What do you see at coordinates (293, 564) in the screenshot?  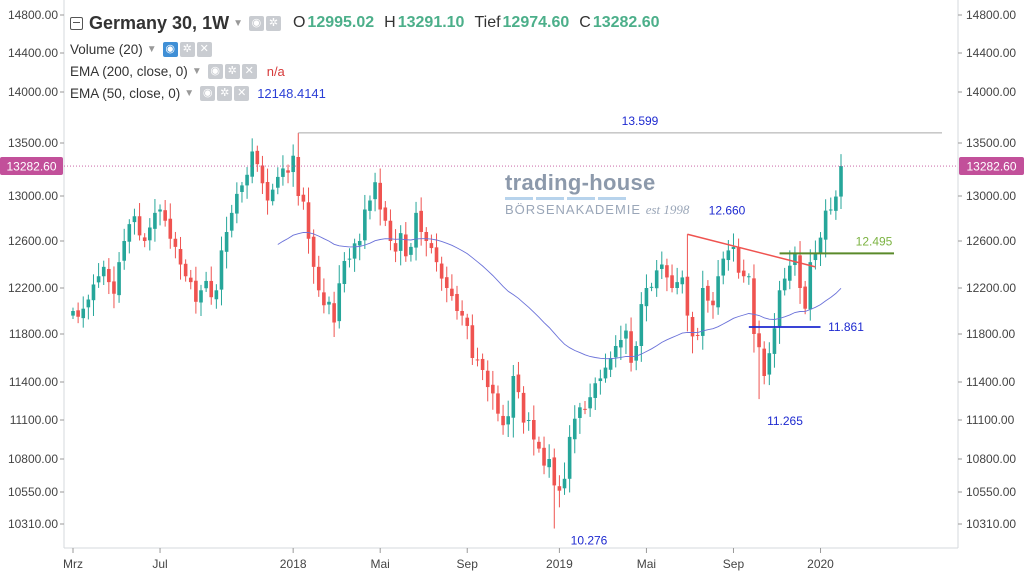 I see `x-tick-label: 2018` at bounding box center [293, 564].